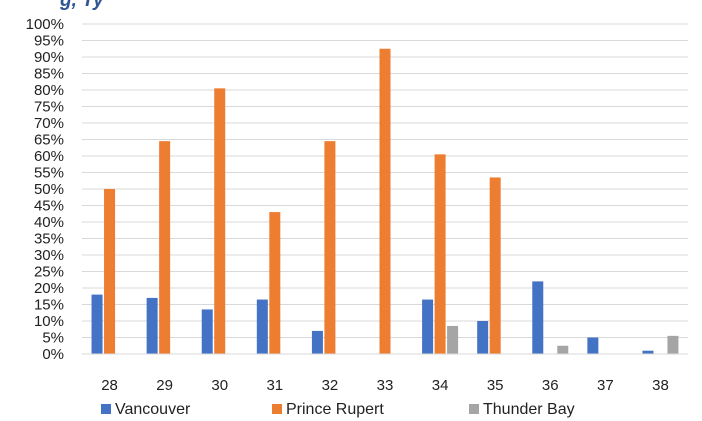  I want to click on y-tick-label: 95%, so click(49, 41).